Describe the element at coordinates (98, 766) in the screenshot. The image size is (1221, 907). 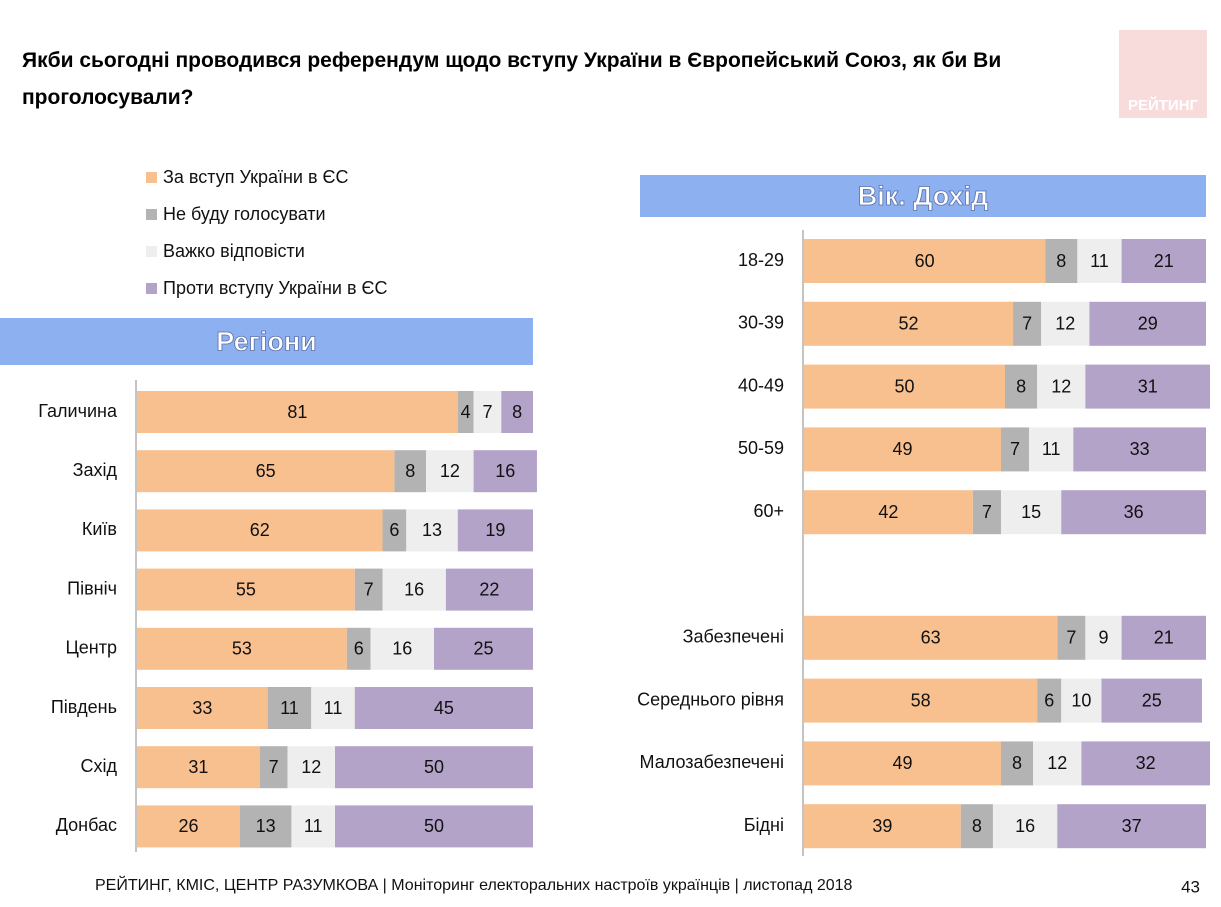
I see `category-label: Схід` at that location.